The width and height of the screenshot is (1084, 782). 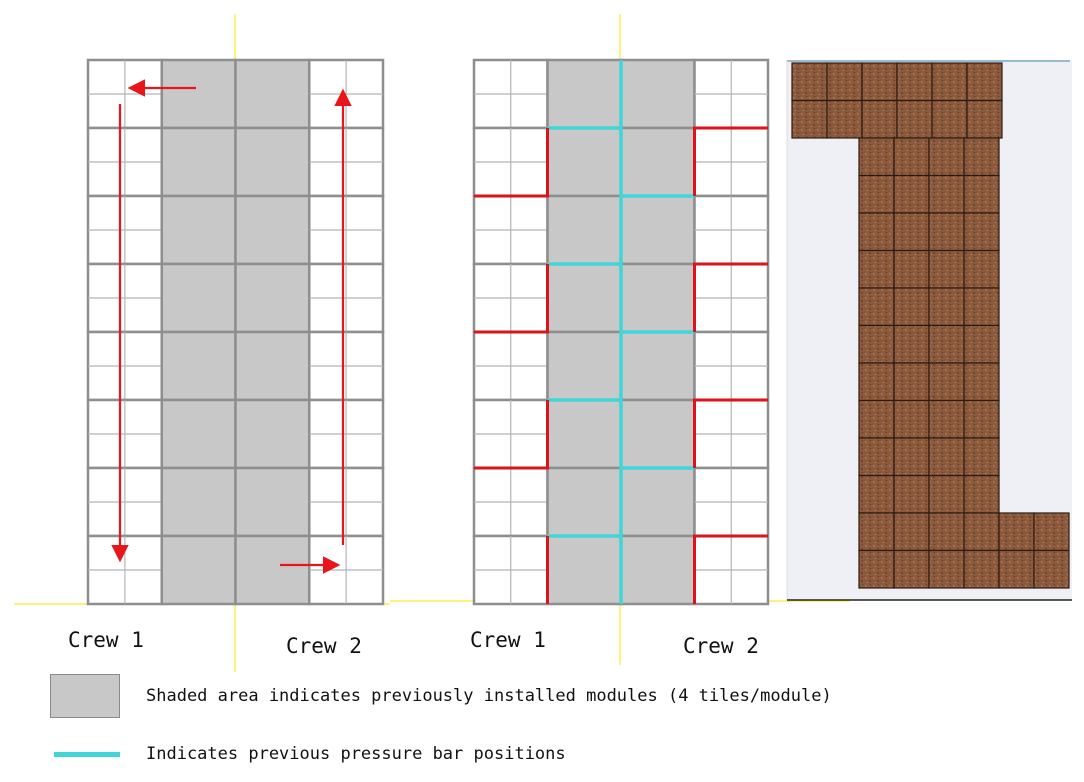 I want to click on cyan-legend-line, so click(x=87, y=754).